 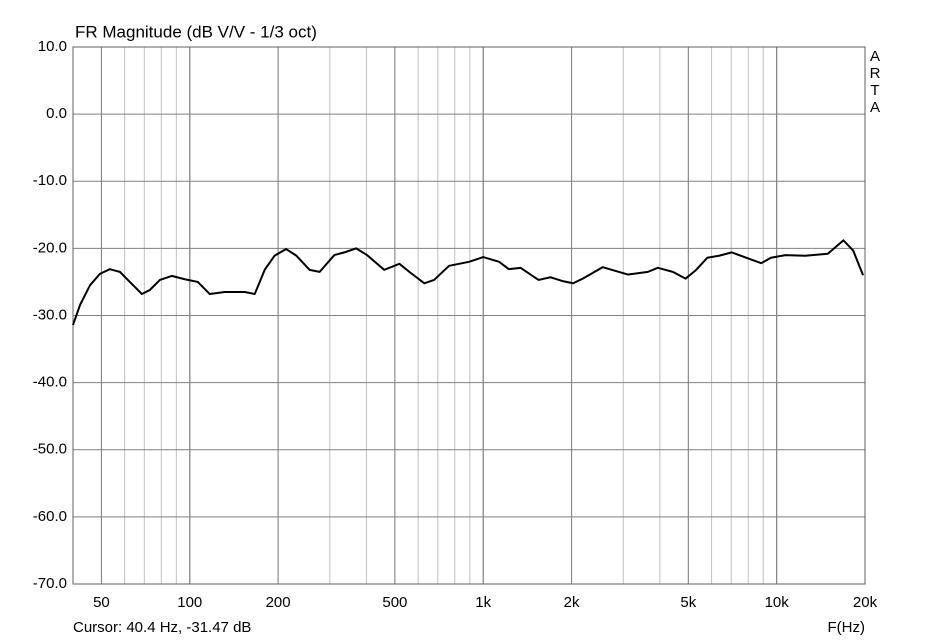 What do you see at coordinates (50, 382) in the screenshot?
I see `y-tick-label: -40.0` at bounding box center [50, 382].